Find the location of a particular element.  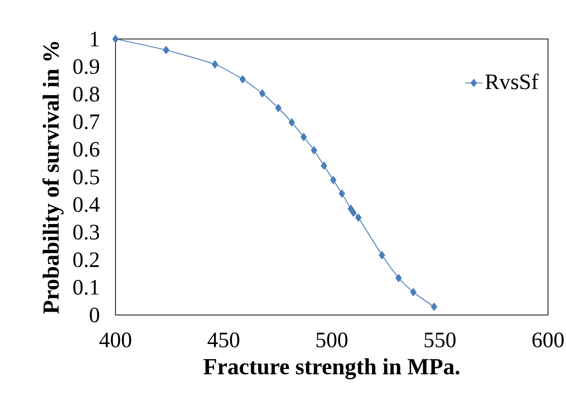

legend-label: RvsSf is located at coordinates (511, 82).